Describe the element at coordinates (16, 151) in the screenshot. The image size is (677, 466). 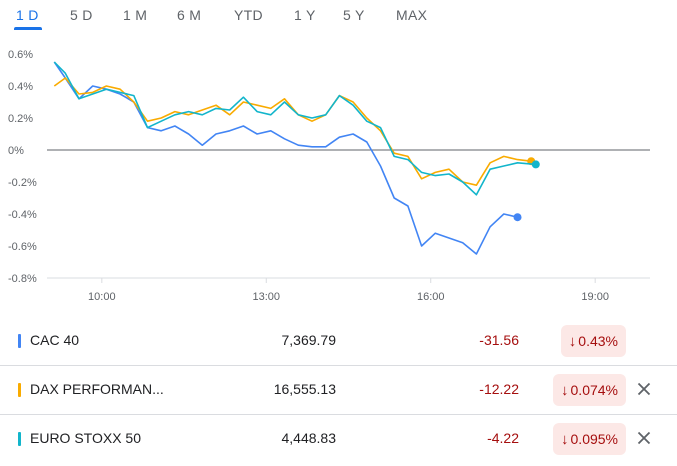
I see `y-tick-label: 0%` at that location.